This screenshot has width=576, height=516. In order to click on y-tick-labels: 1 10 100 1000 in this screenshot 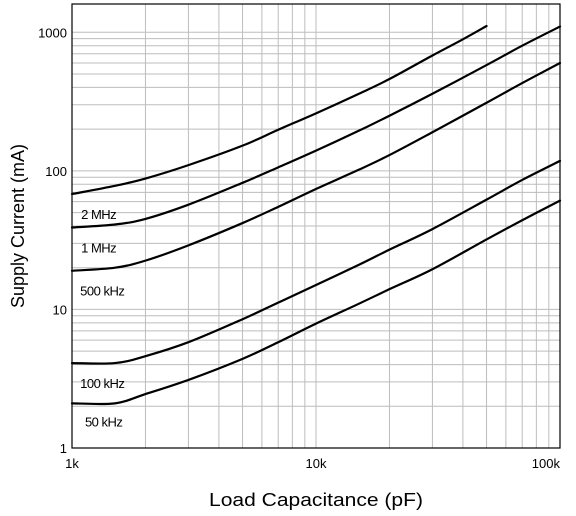, I will do `click(52, 240)`.